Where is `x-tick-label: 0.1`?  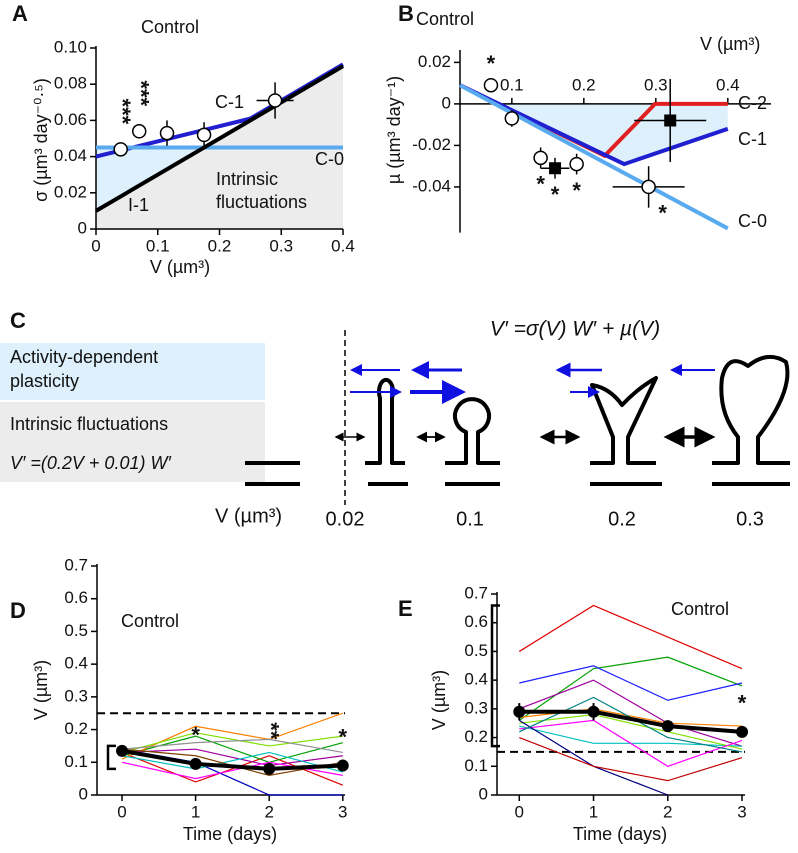
x-tick-label: 0.1 is located at coordinates (158, 245).